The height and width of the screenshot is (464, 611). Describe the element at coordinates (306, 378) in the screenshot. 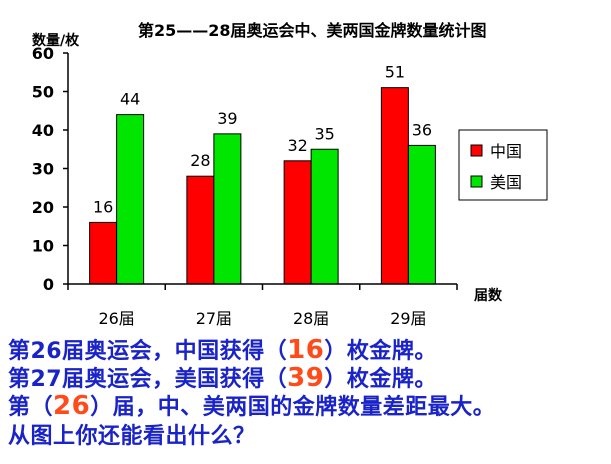

I see `question-2-answer: 39` at that location.